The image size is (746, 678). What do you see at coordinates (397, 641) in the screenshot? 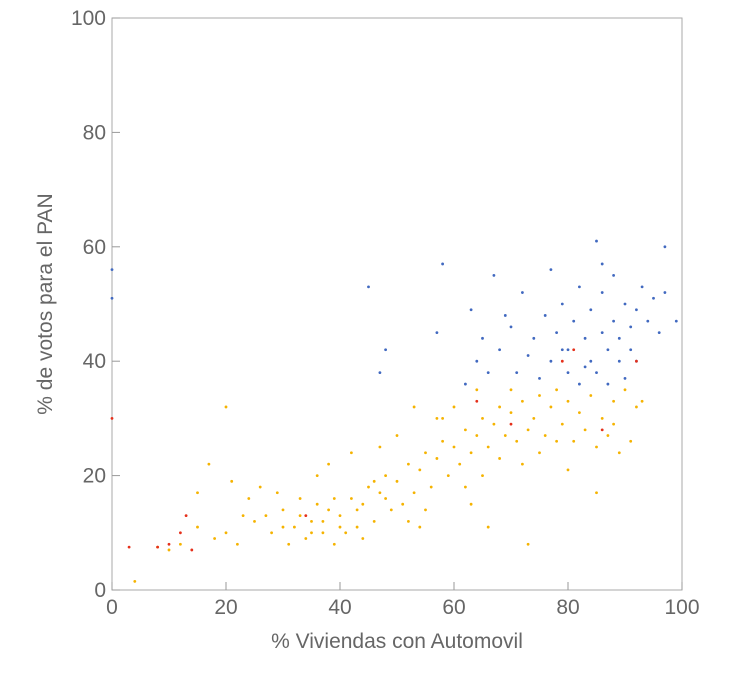
I see `x-axis-title: % Viviendas con Automovil` at bounding box center [397, 641].